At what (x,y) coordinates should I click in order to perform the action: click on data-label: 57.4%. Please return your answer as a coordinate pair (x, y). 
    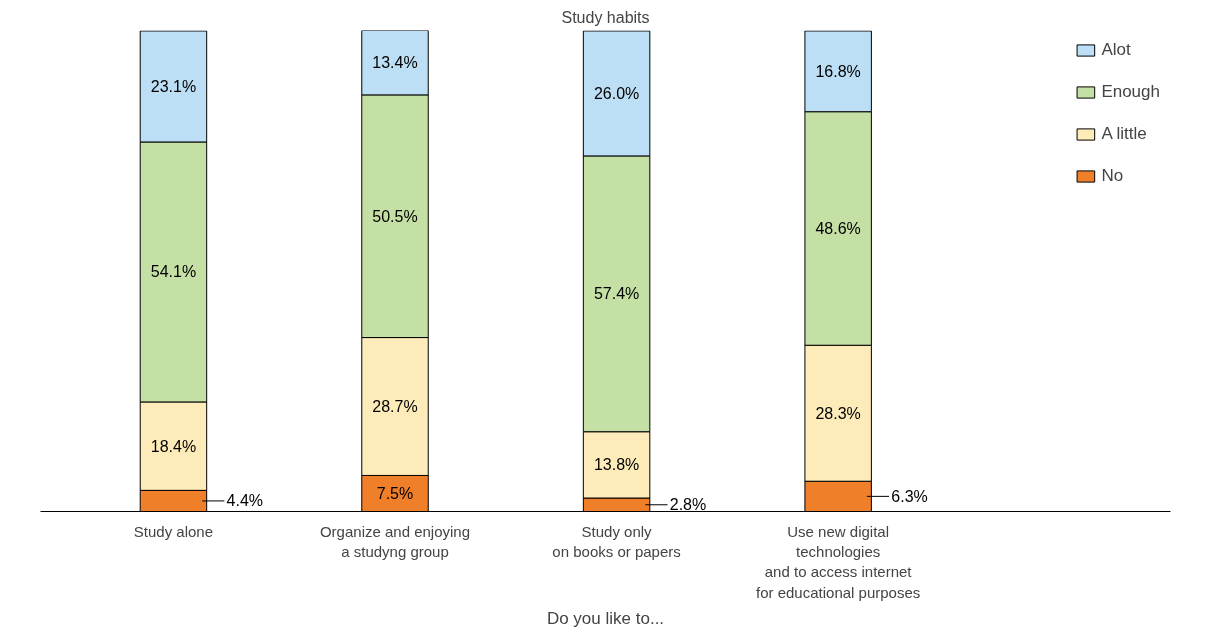
    Looking at the image, I should click on (616, 294).